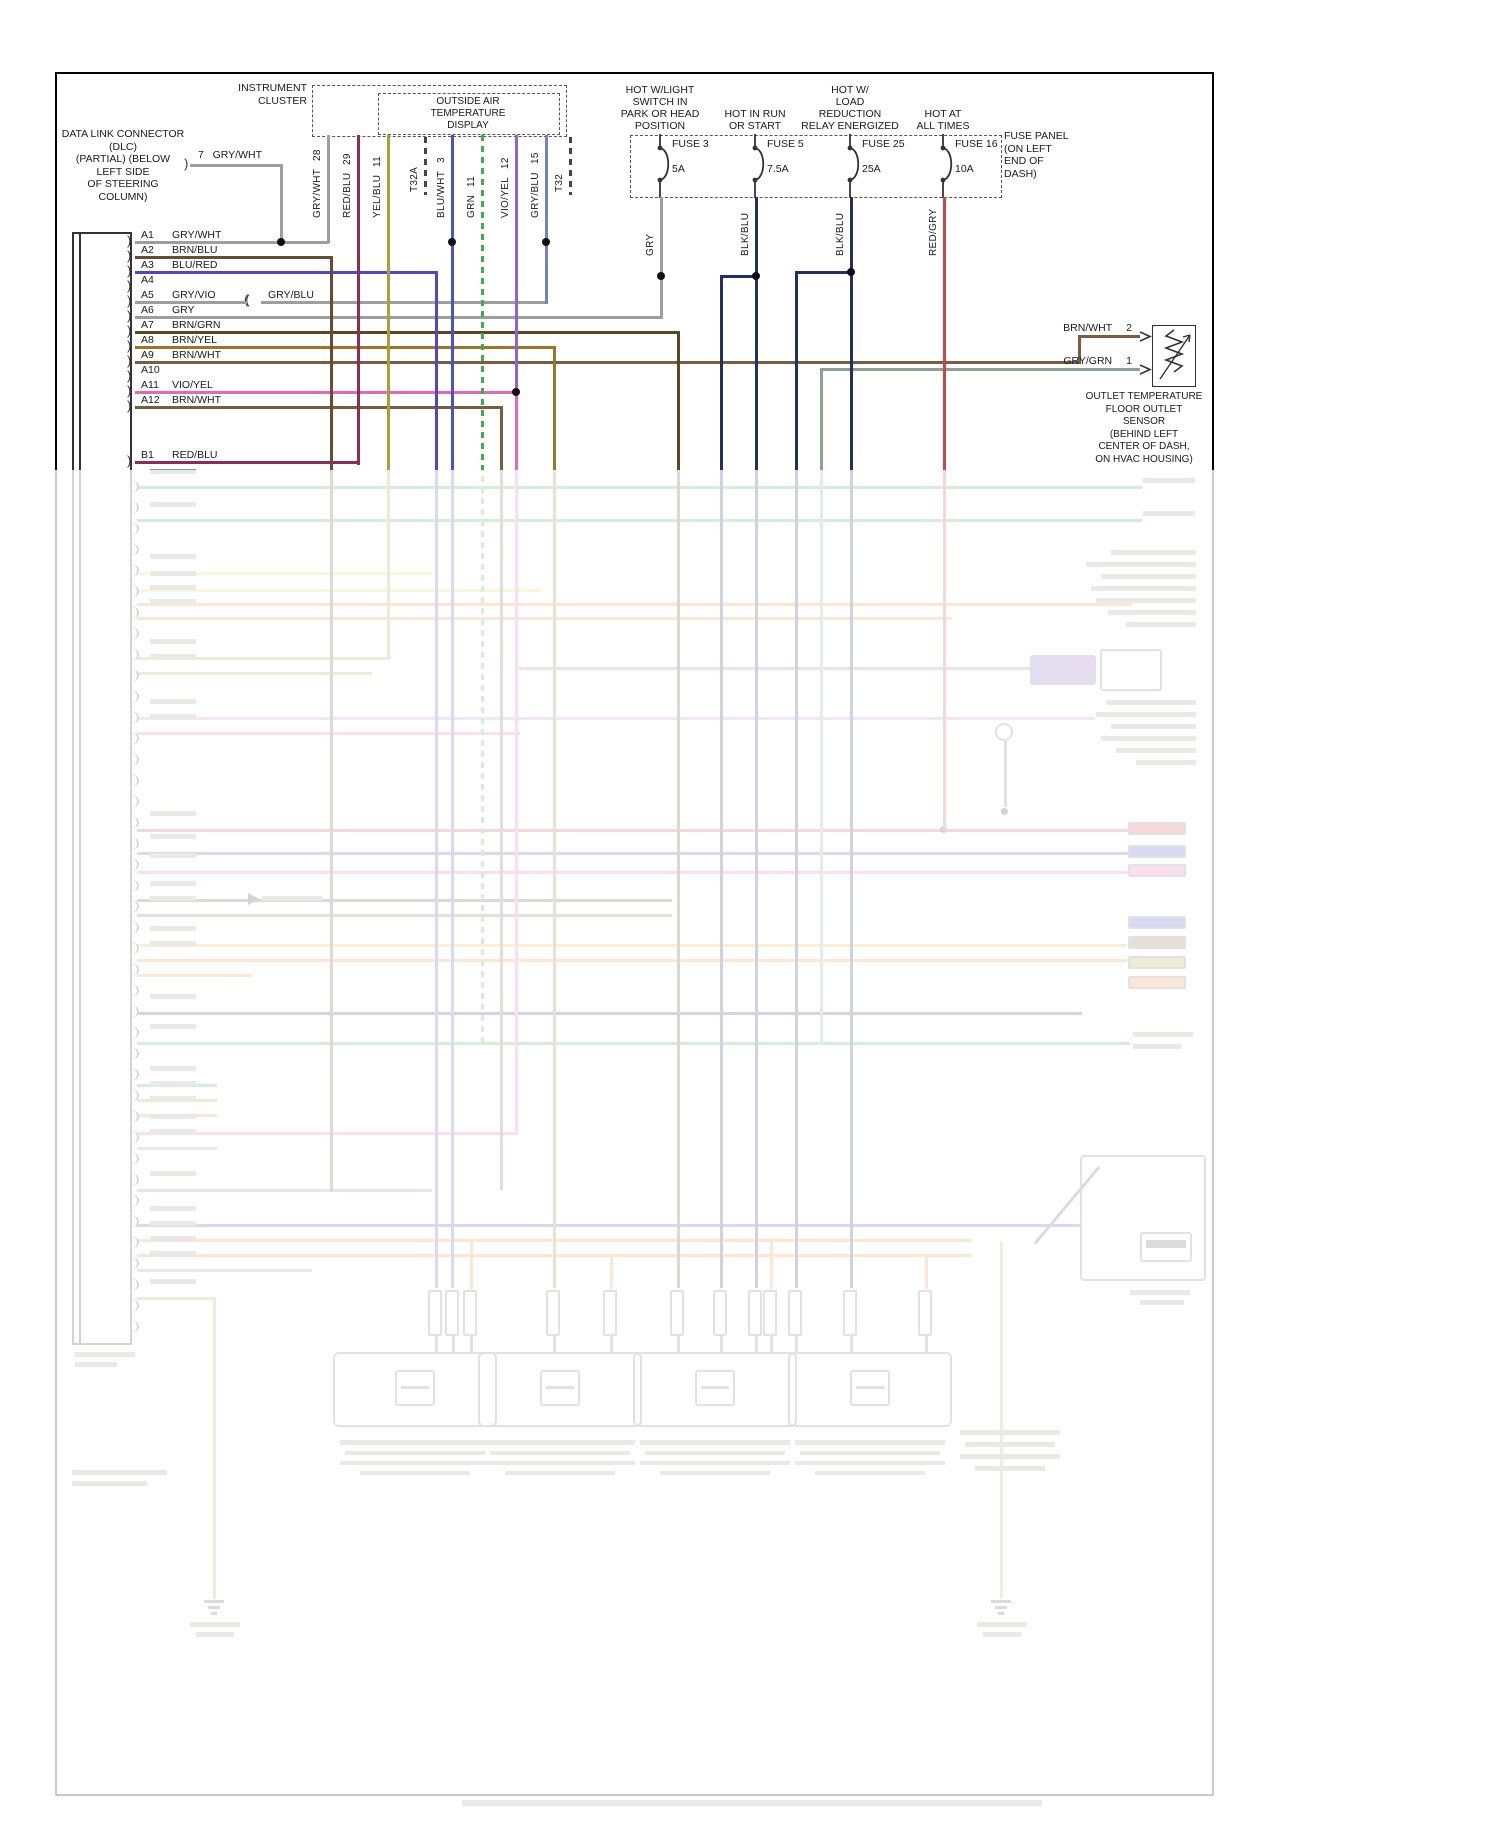 The image size is (1500, 1828). Describe the element at coordinates (147, 310) in the screenshot. I see `pin-id-a6: A6` at that location.